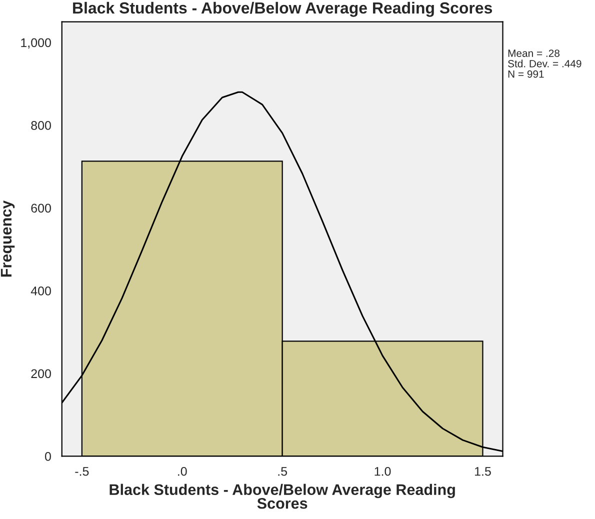 The image size is (595, 519). Describe the element at coordinates (483, 471) in the screenshot. I see `x-tick-label: 1.5` at that location.